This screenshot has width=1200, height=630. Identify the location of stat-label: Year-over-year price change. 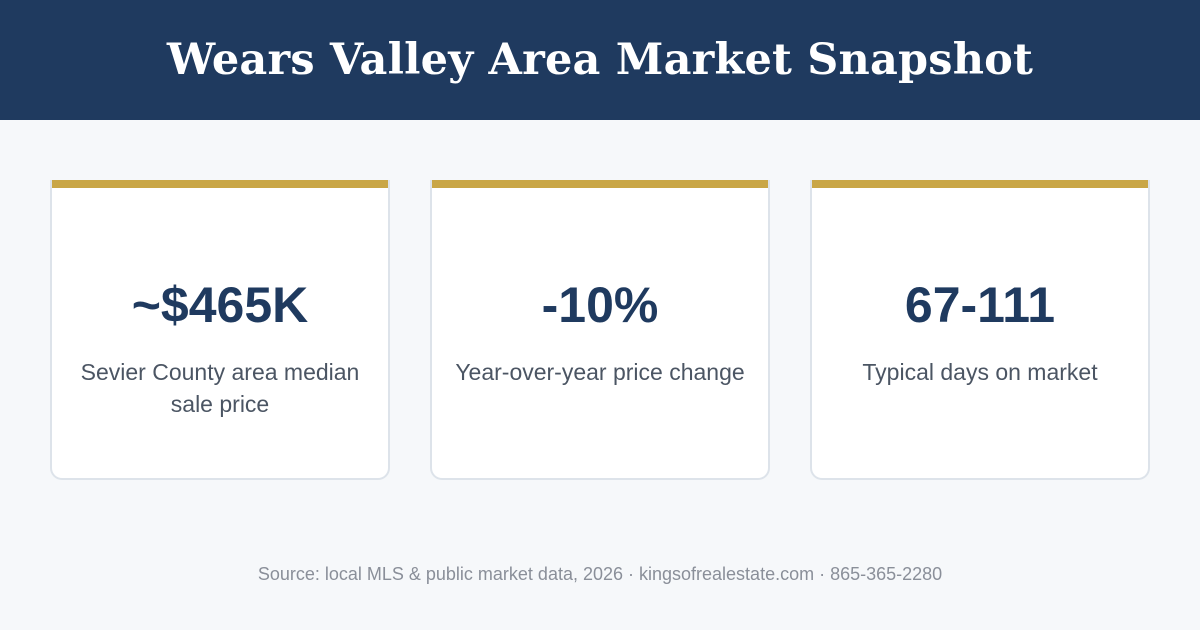
(600, 372).